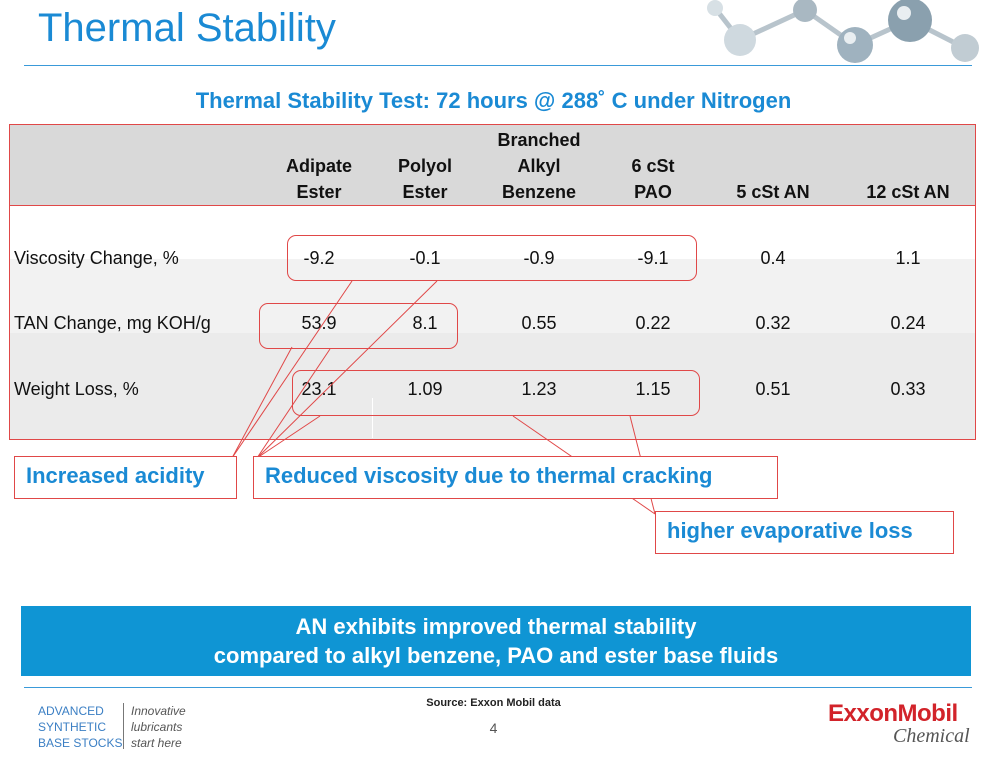 This screenshot has width=987, height=760. What do you see at coordinates (319, 258) in the screenshot?
I see `table-cell: -9.2` at bounding box center [319, 258].